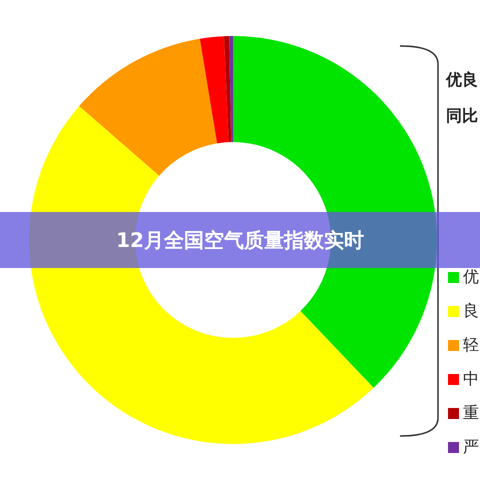 The height and width of the screenshot is (480, 480). Describe the element at coordinates (462, 116) in the screenshot. I see `text: 同比` at that location.